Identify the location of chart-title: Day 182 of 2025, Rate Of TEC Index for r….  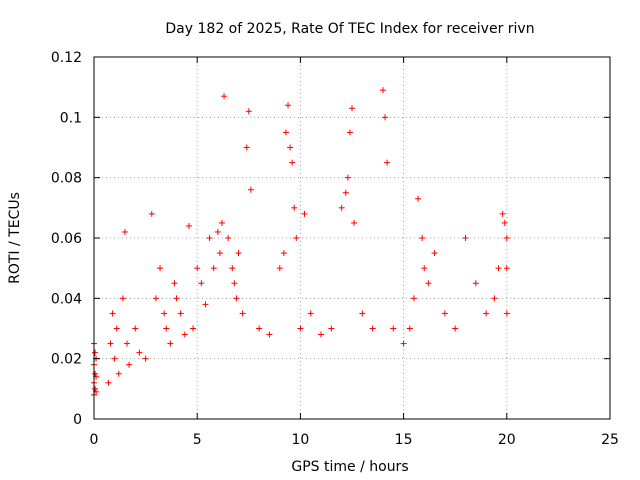
(349, 29).